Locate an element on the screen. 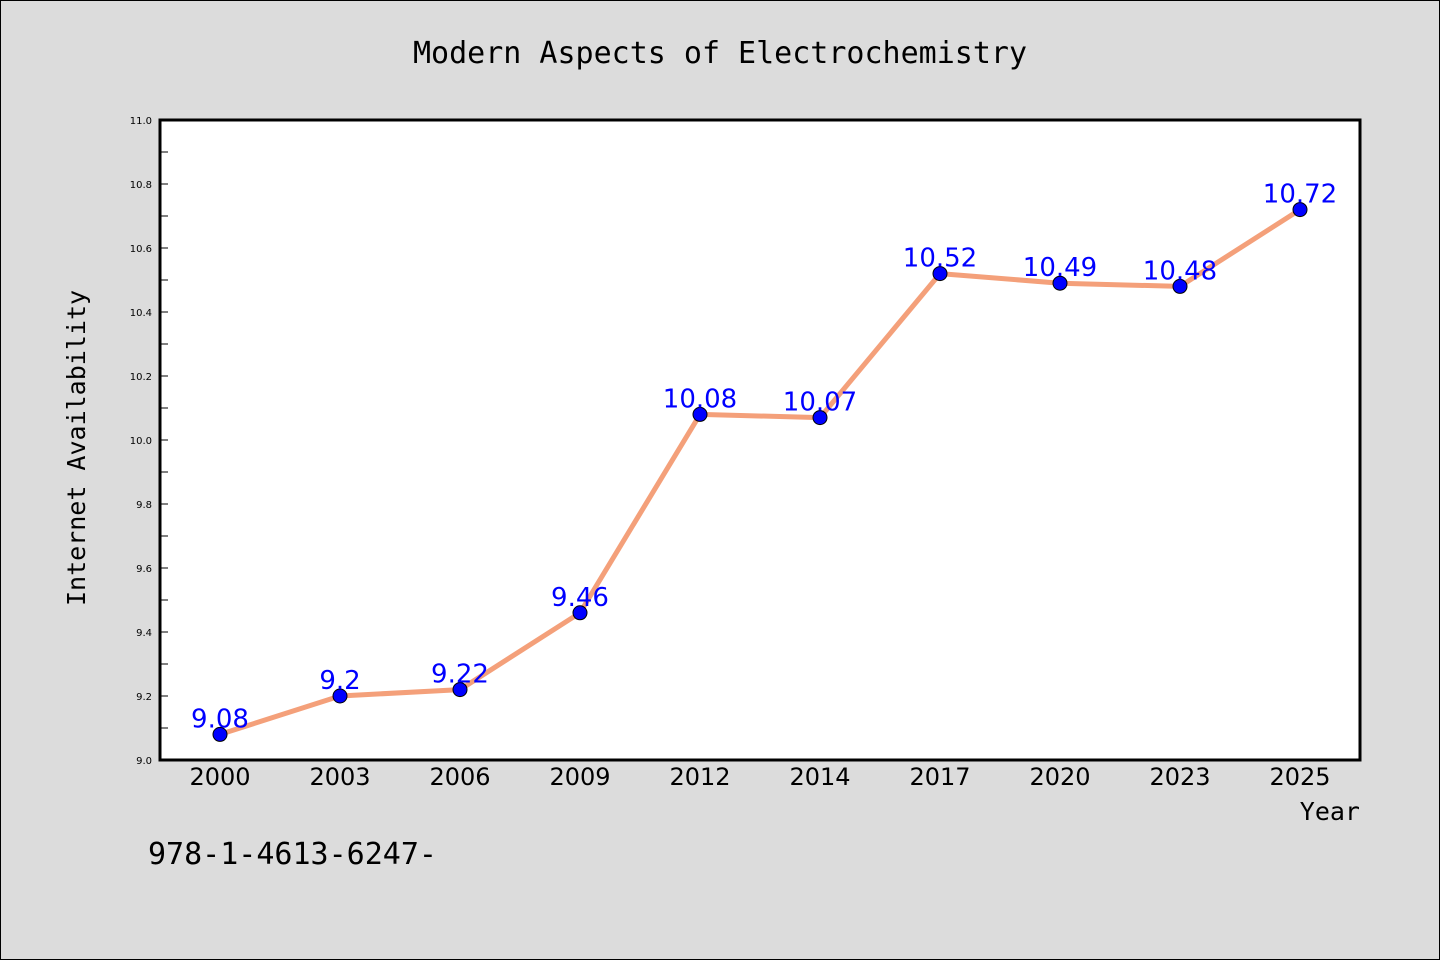 This screenshot has width=1440, height=960. y-tick-label: 10.2 is located at coordinates (141, 377).